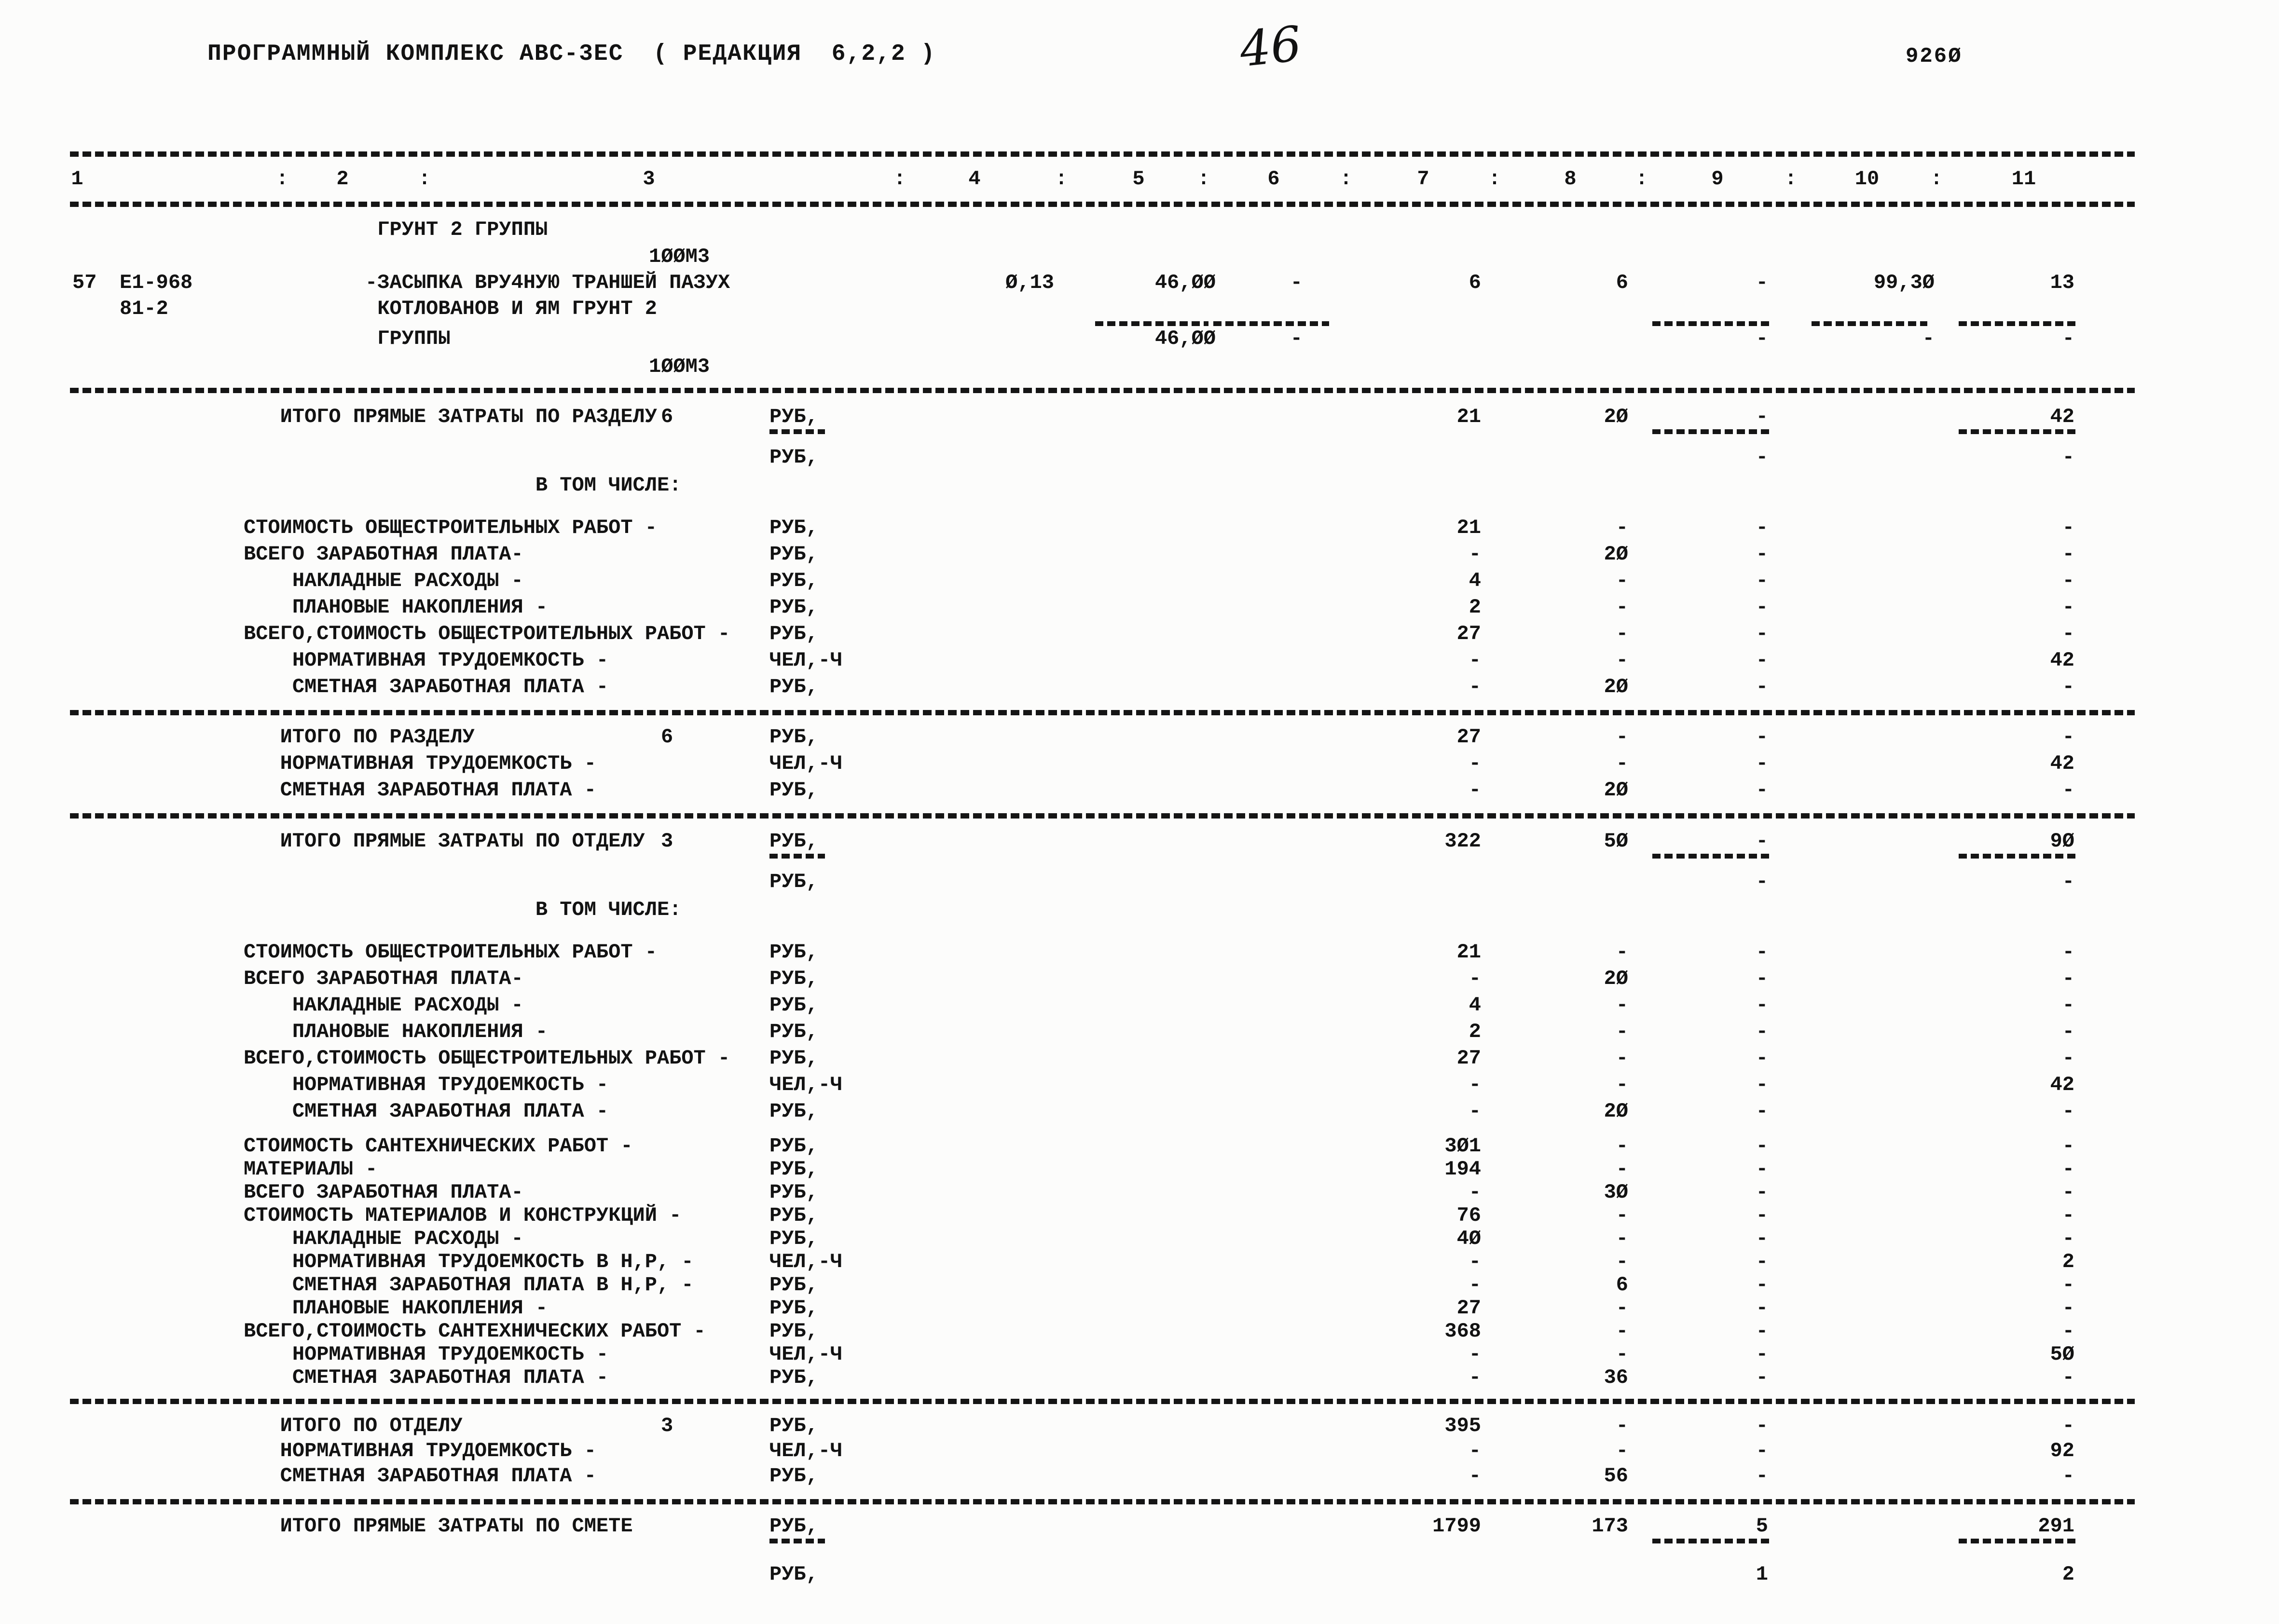  What do you see at coordinates (383, 1192) in the screenshot?
I see `cell-label: ВСЕГО ЗАРАБОТНАЯ ПЛАТА-` at bounding box center [383, 1192].